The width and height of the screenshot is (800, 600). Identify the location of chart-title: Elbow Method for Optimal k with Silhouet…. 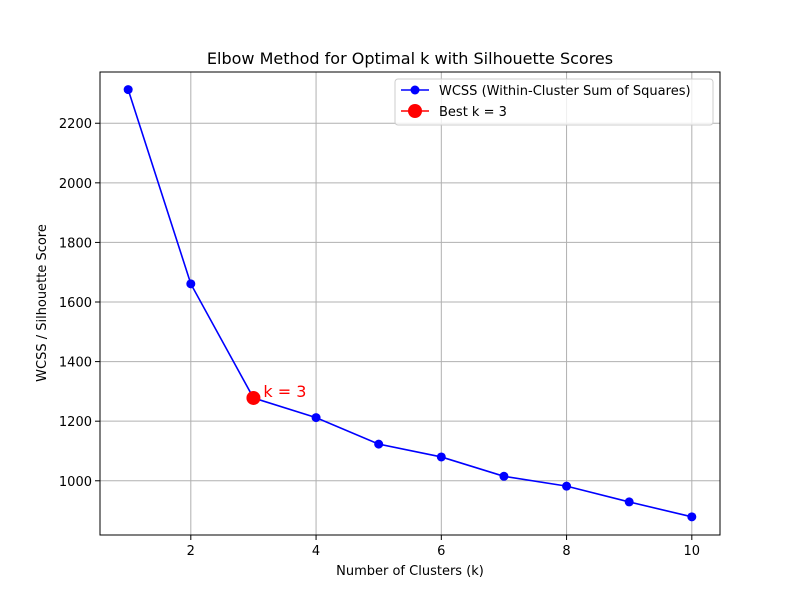
(410, 58).